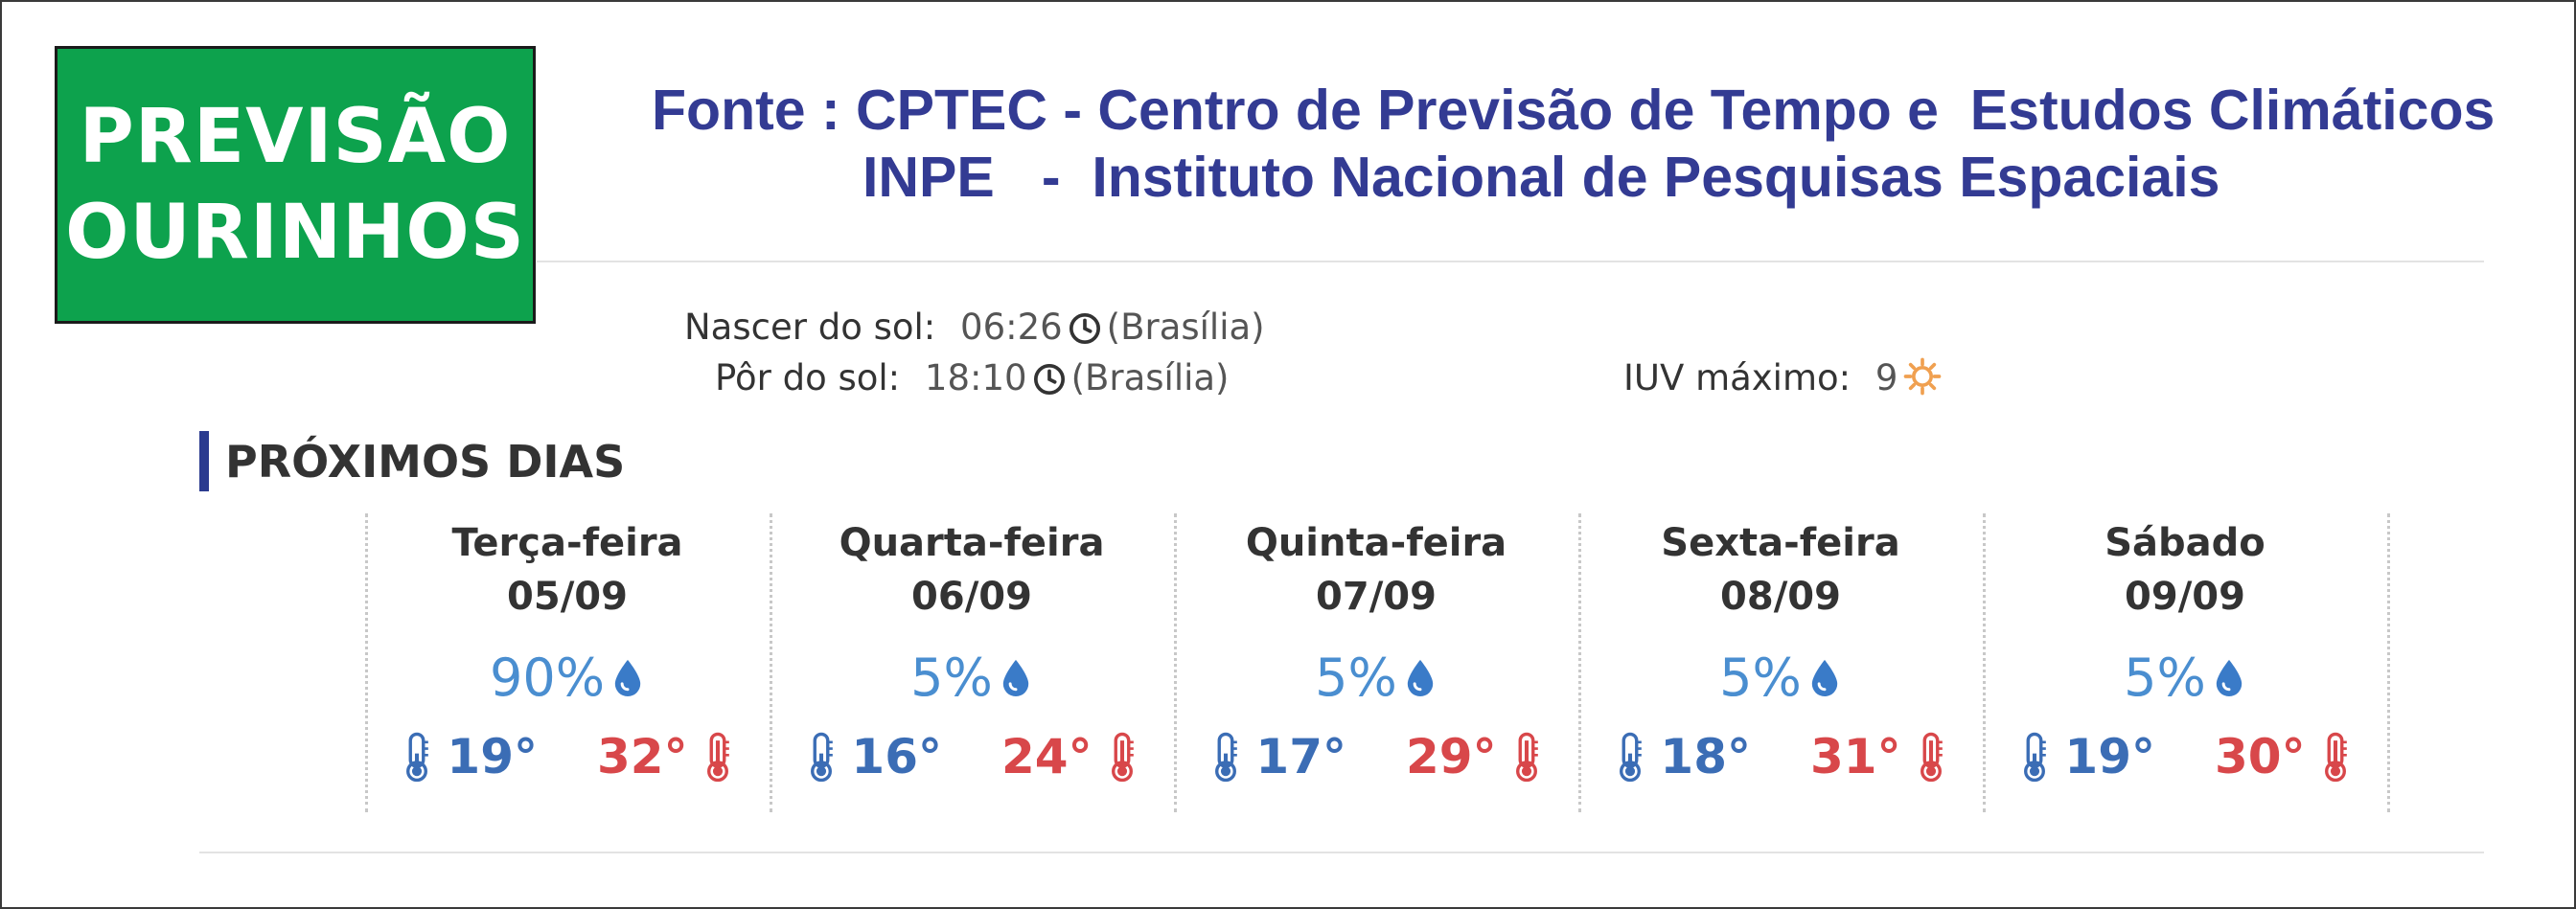  I want to click on uv-row: IUV máximo: 9, so click(1785, 378).